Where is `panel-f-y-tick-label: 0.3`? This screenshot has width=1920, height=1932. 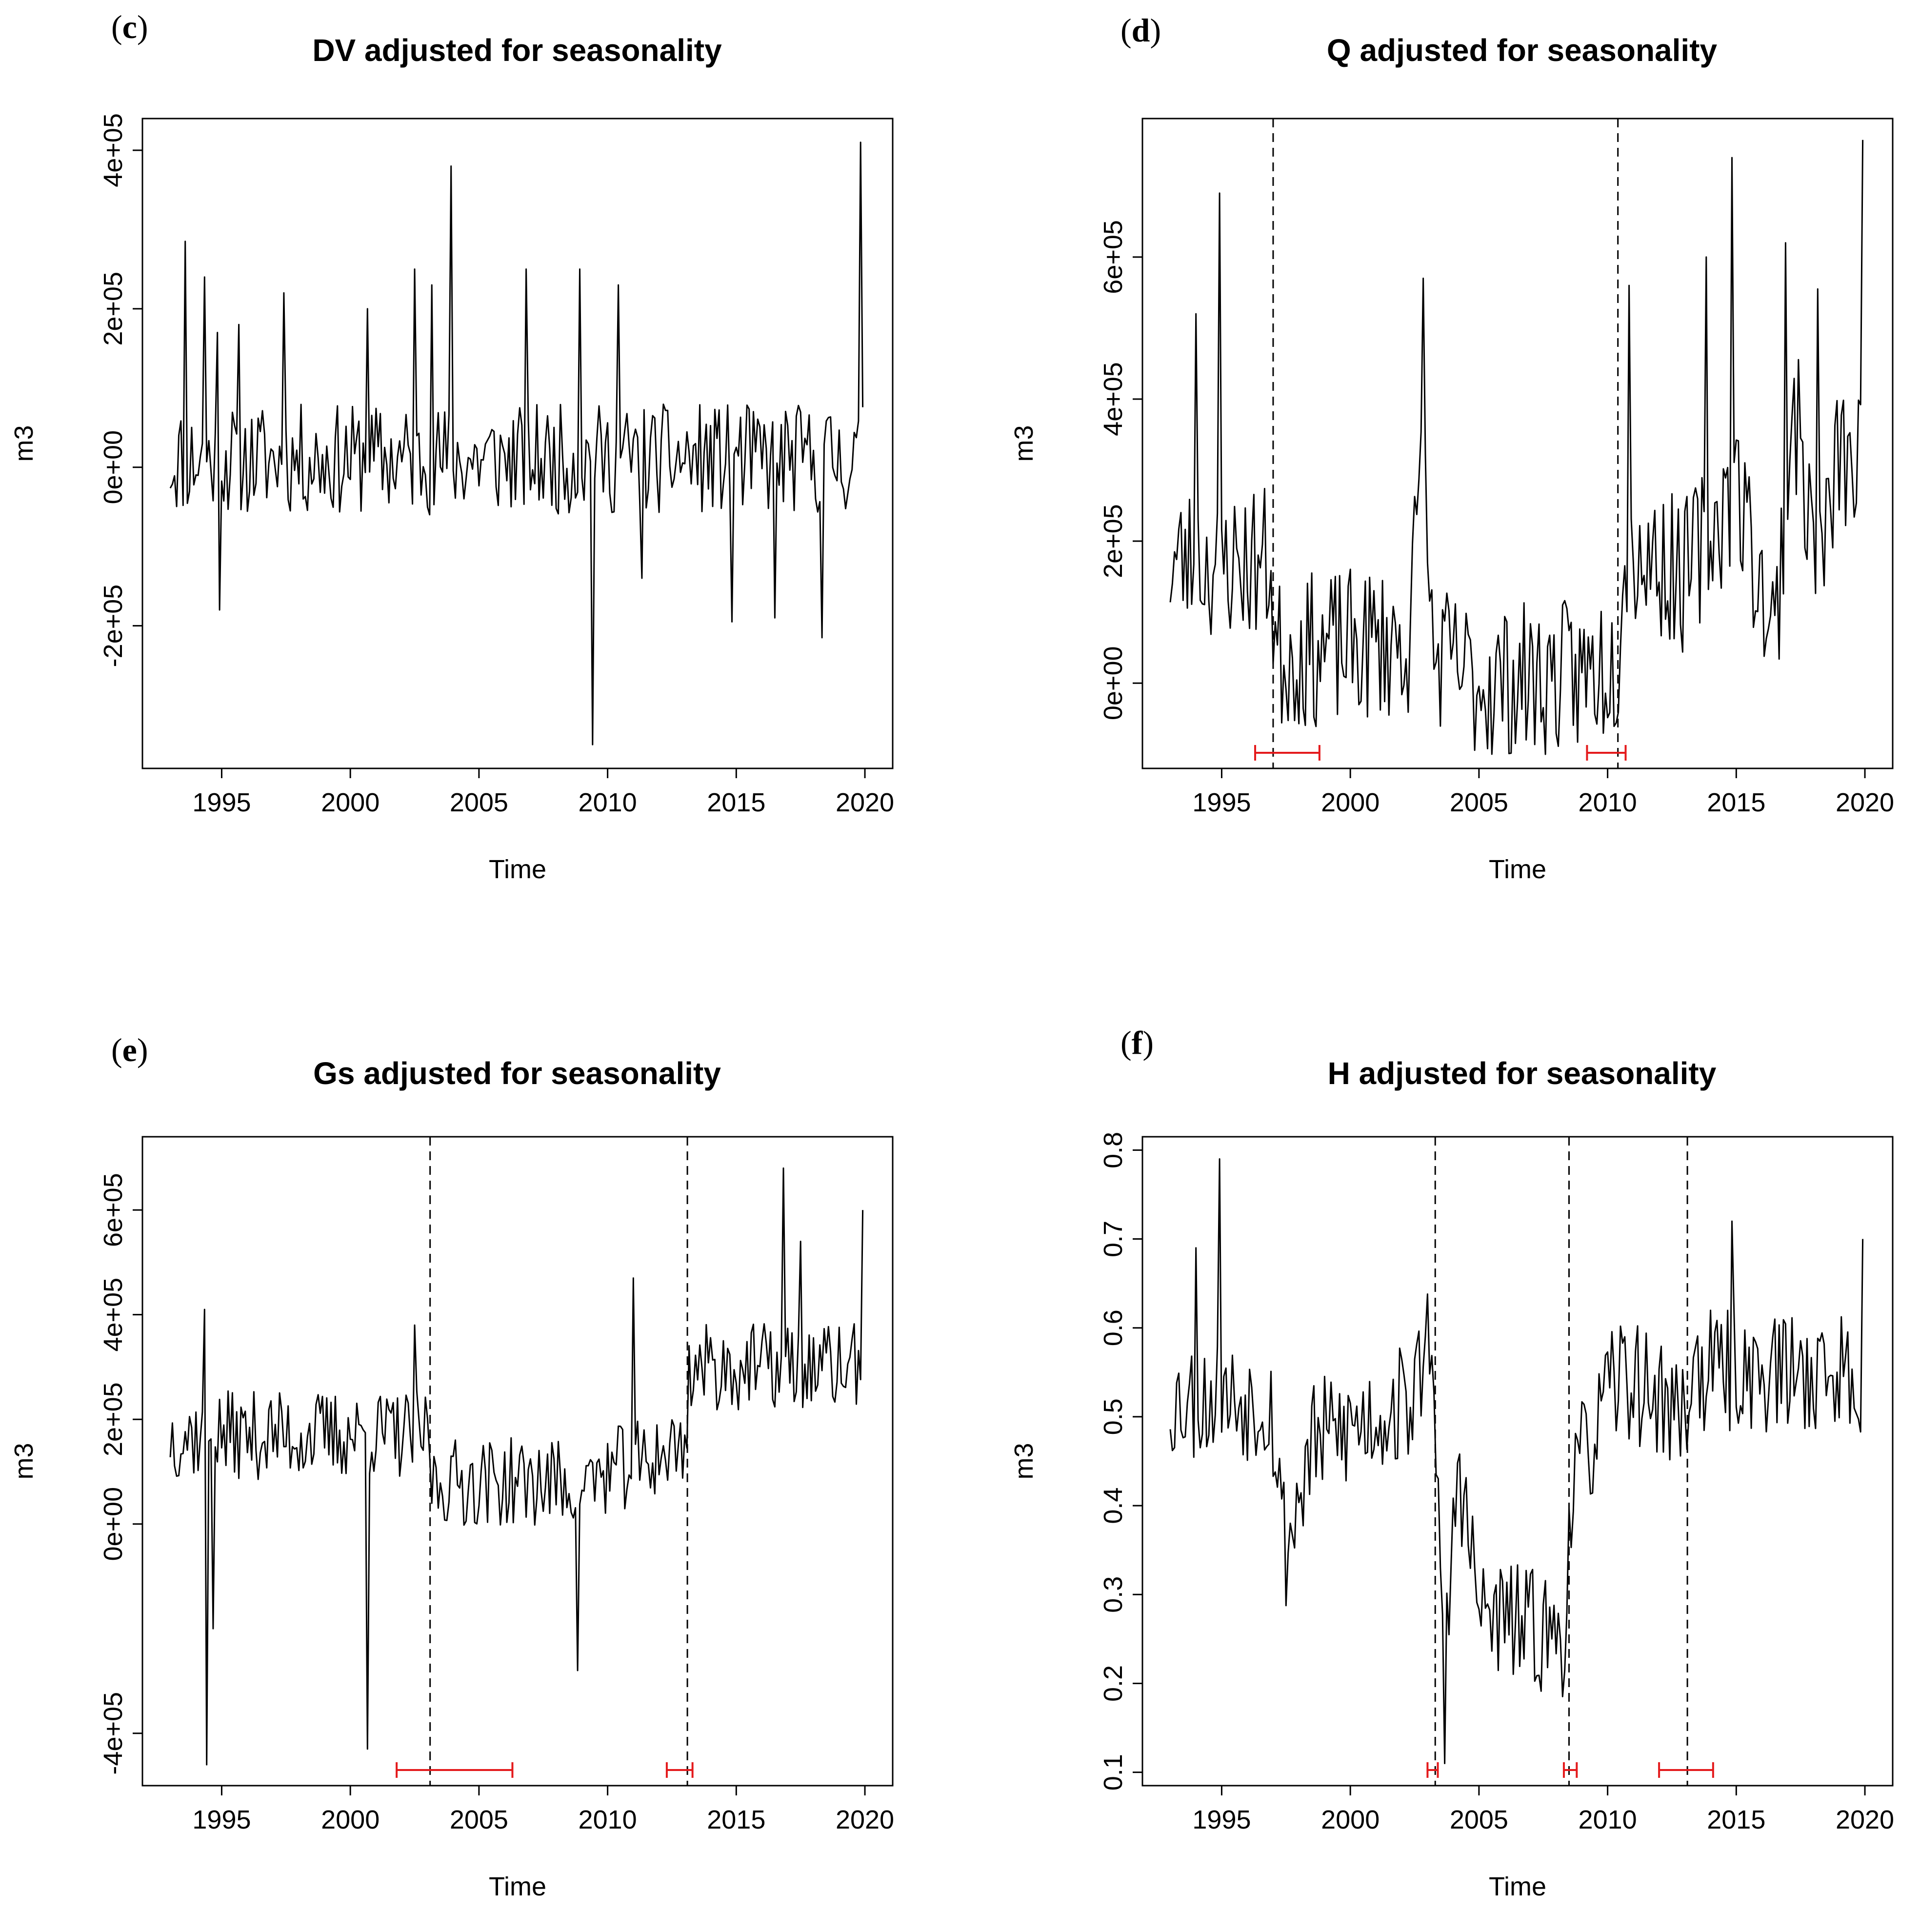 panel-f-y-tick-label: 0.3 is located at coordinates (1113, 1594).